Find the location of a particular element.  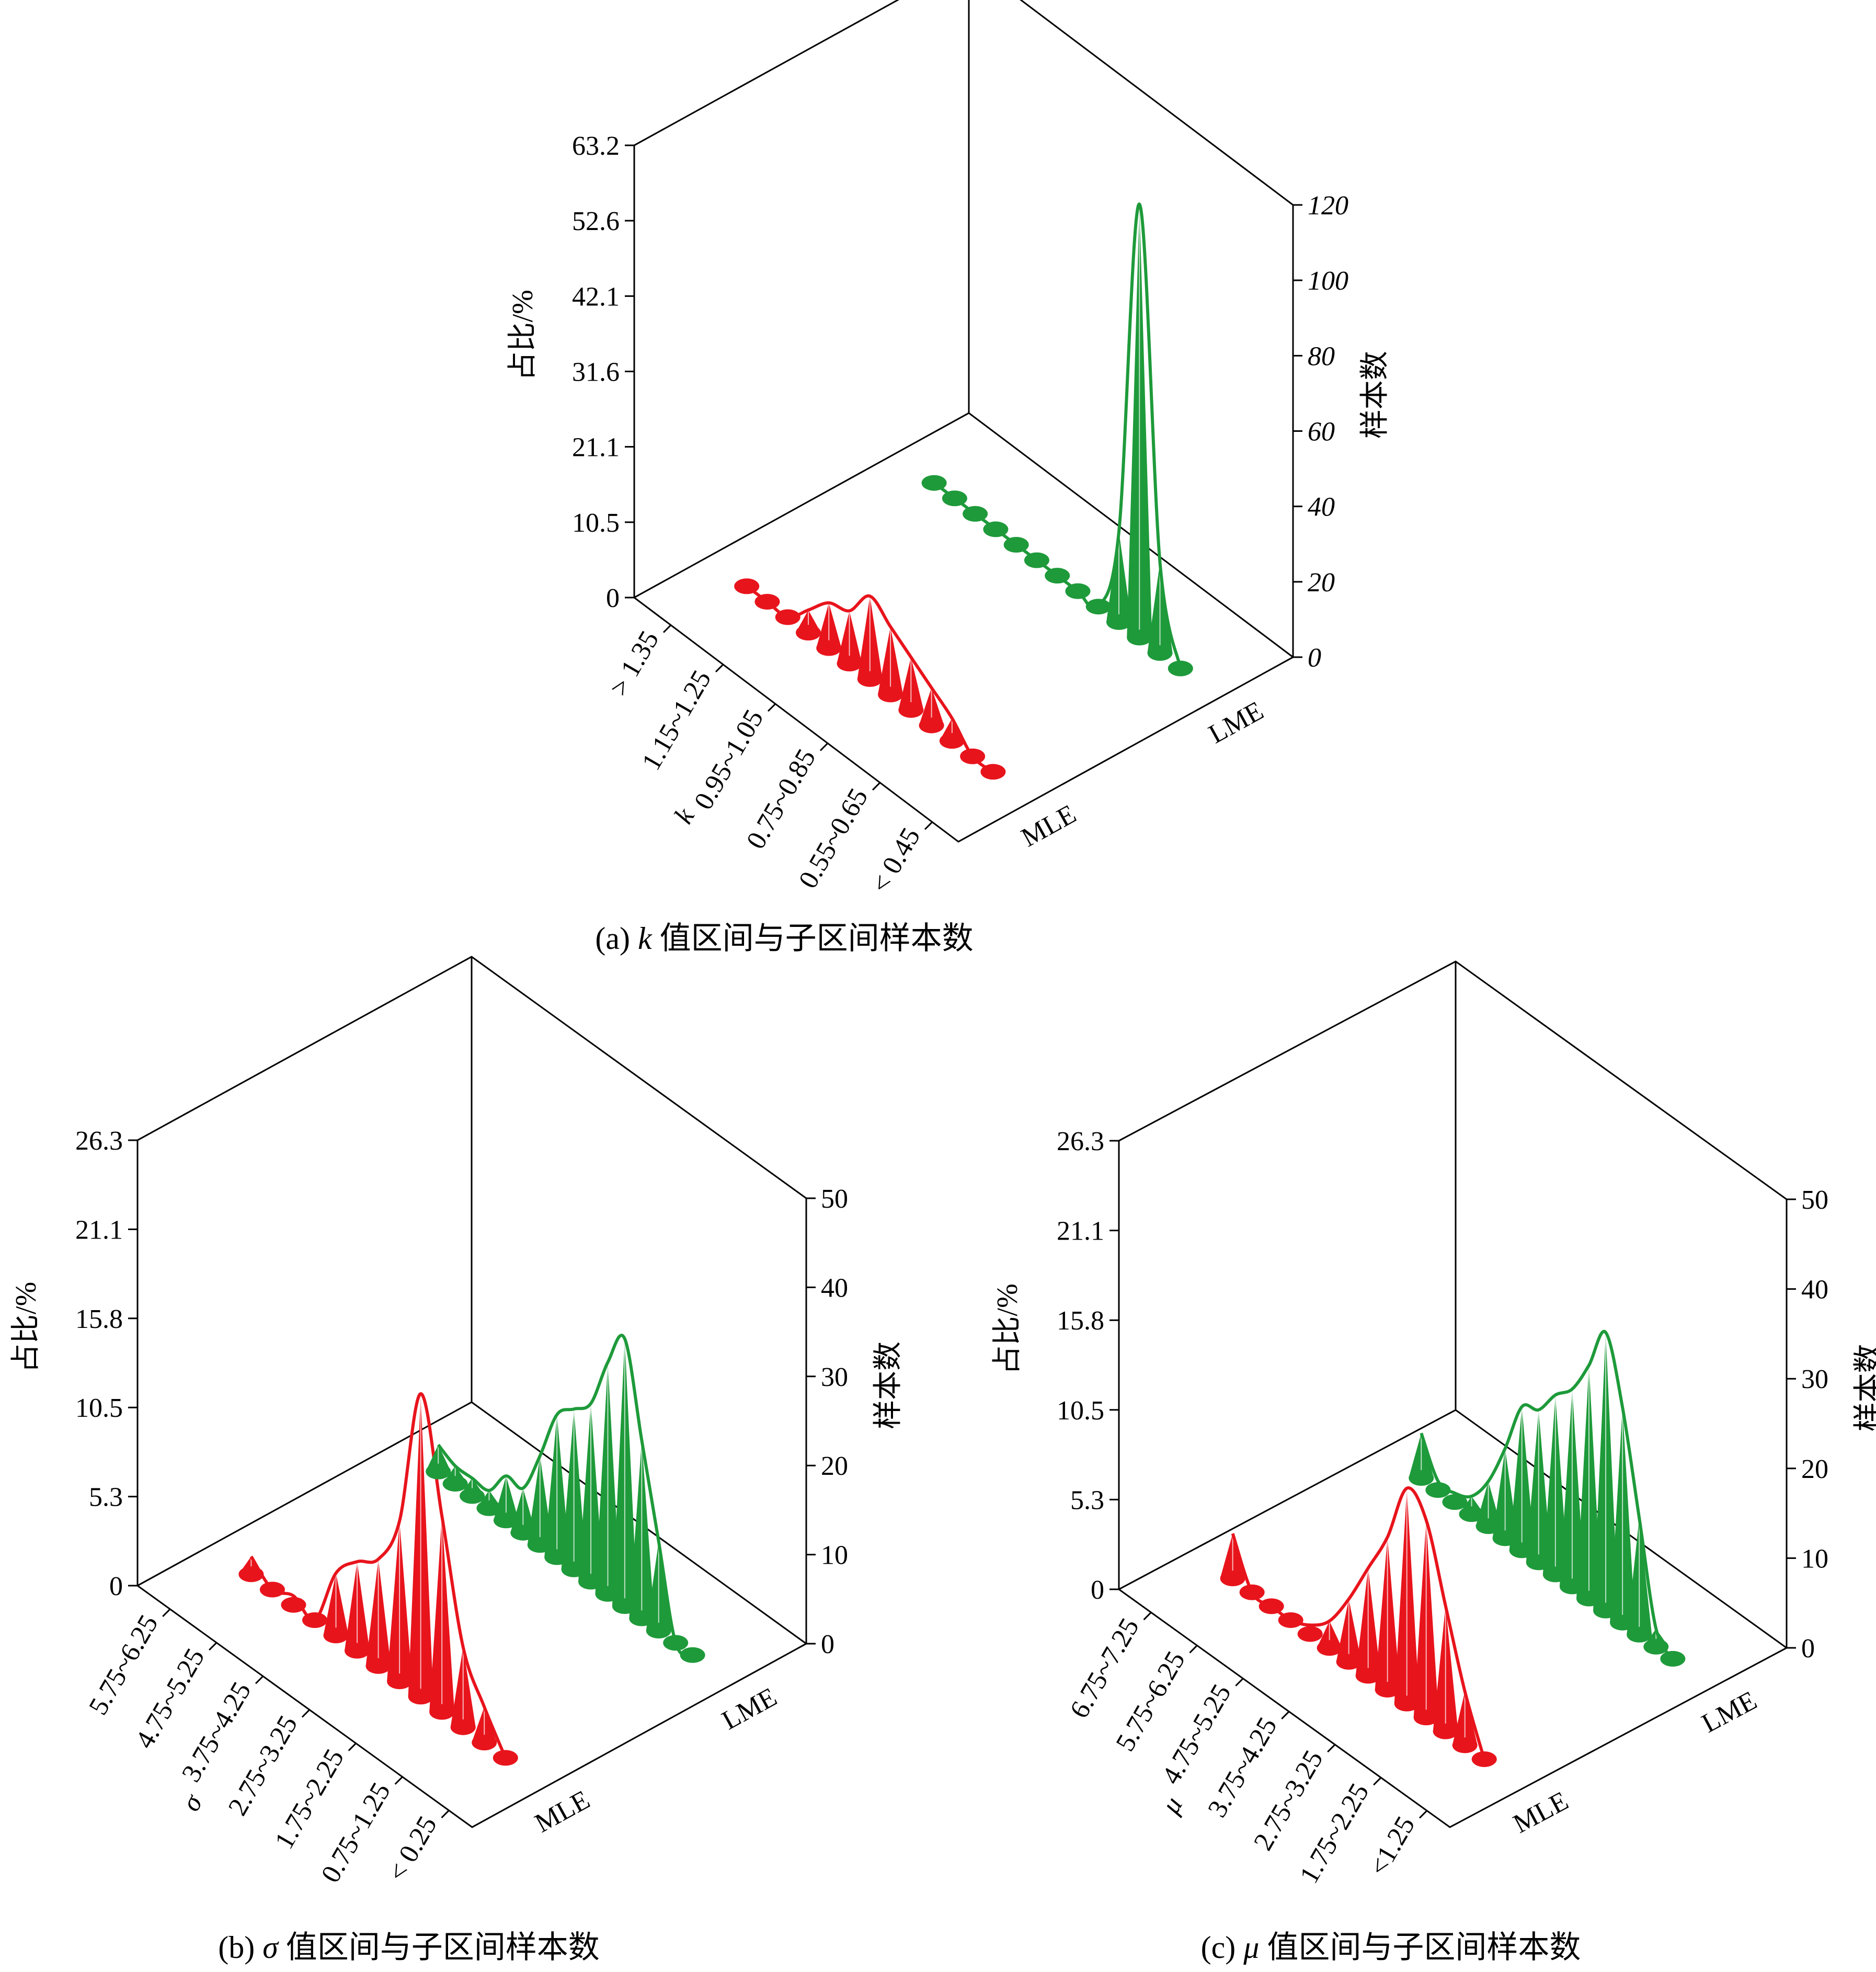

right-tick-label: 30 is located at coordinates (834, 1377).